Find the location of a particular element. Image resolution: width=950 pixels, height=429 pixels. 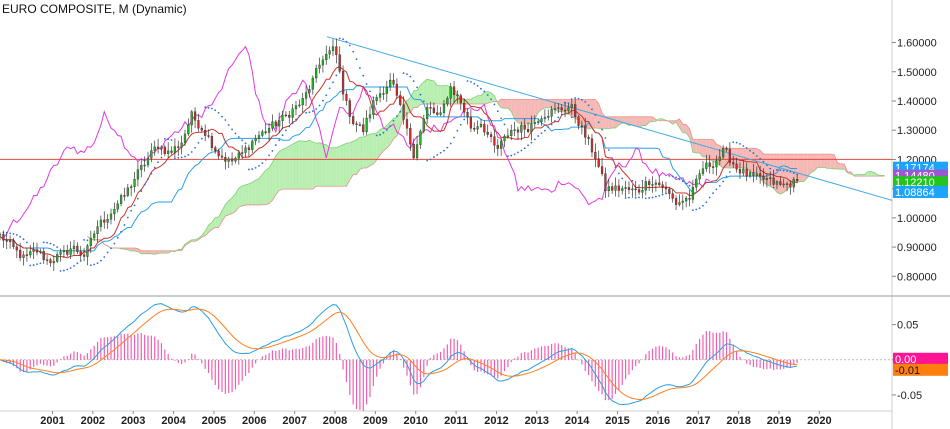

x-tick-label: 2008 is located at coordinates (335, 421).